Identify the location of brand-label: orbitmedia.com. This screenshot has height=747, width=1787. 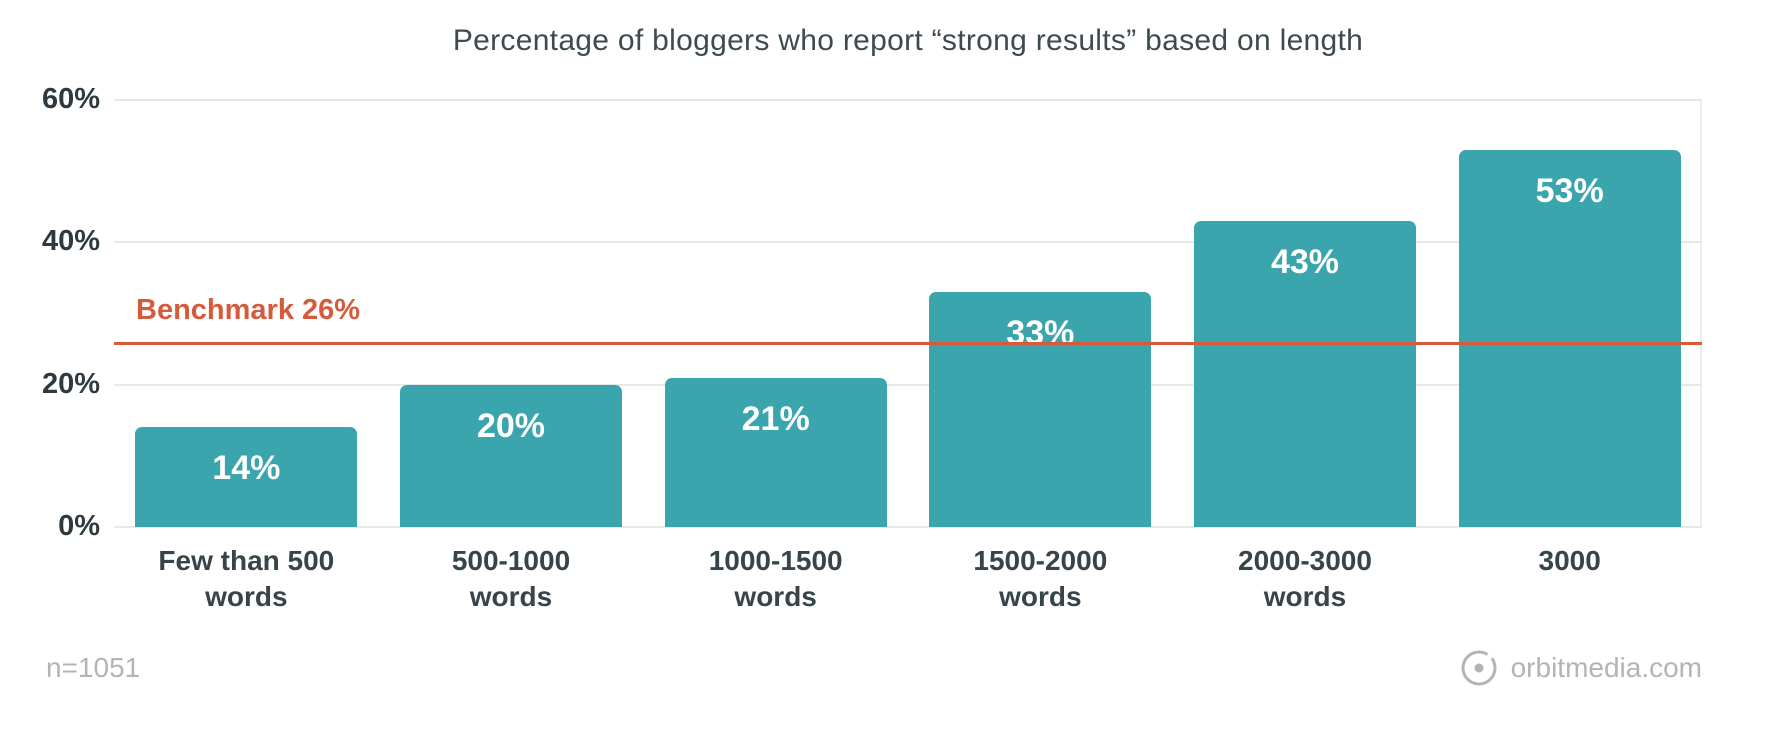
(1606, 667).